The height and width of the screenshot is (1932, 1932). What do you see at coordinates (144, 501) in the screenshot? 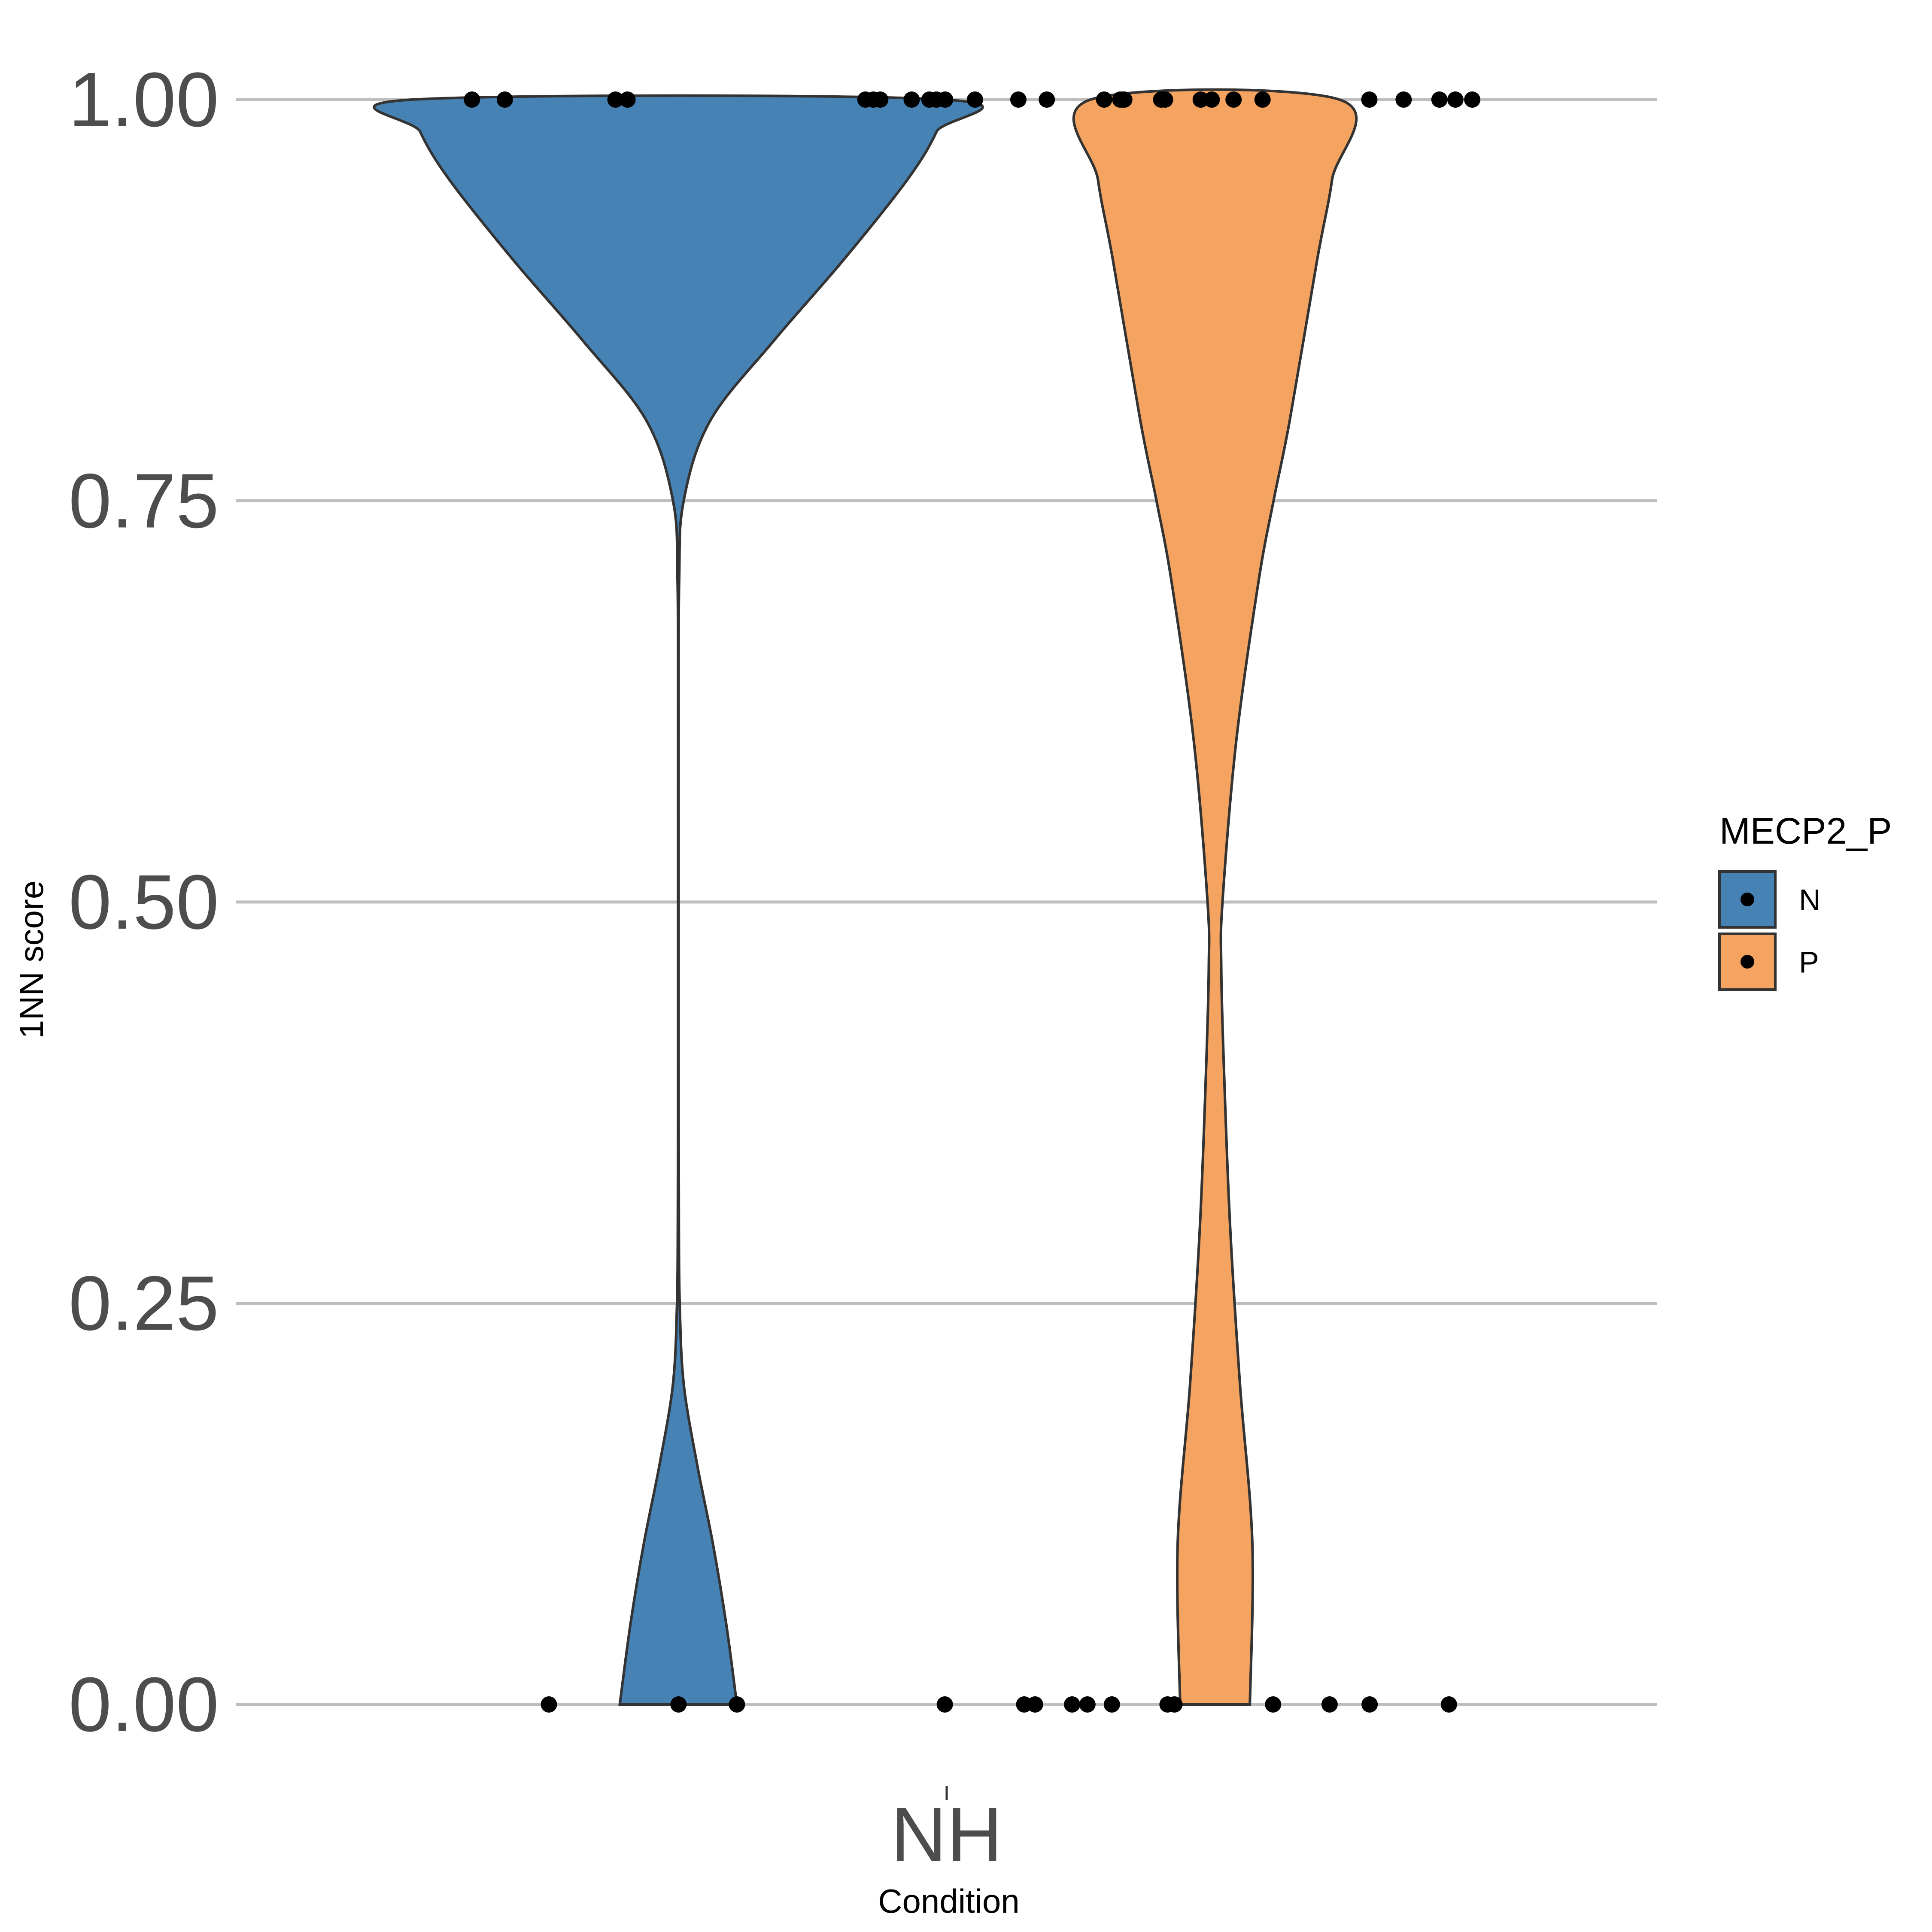
I see `y-tick-label: 0.75` at bounding box center [144, 501].